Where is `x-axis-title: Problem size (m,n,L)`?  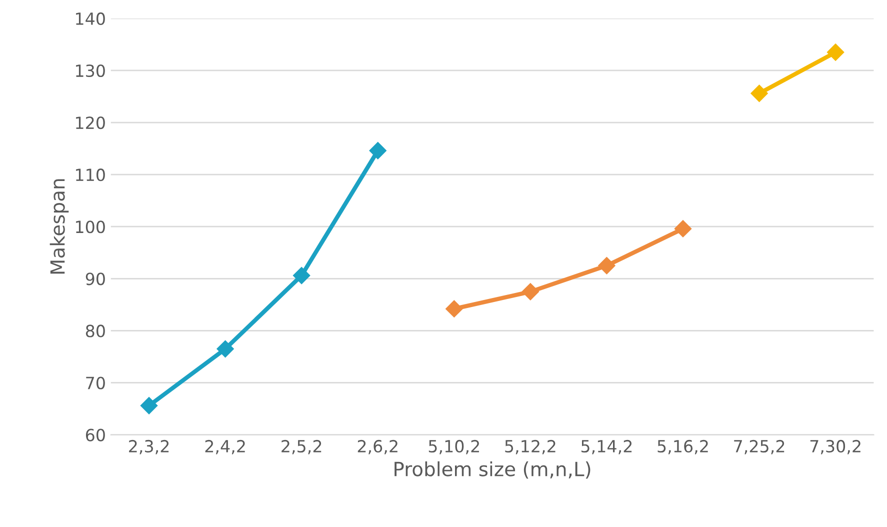 x-axis-title: Problem size (m,n,L) is located at coordinates (492, 470).